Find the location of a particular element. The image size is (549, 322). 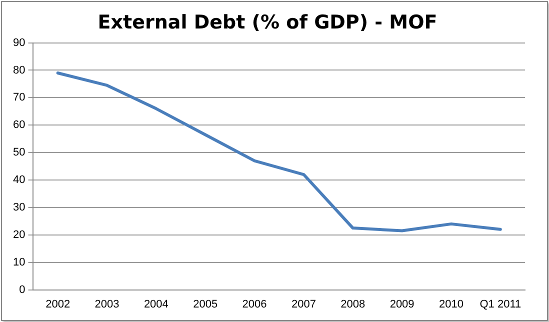

x-tick-label: 2007 is located at coordinates (303, 304).